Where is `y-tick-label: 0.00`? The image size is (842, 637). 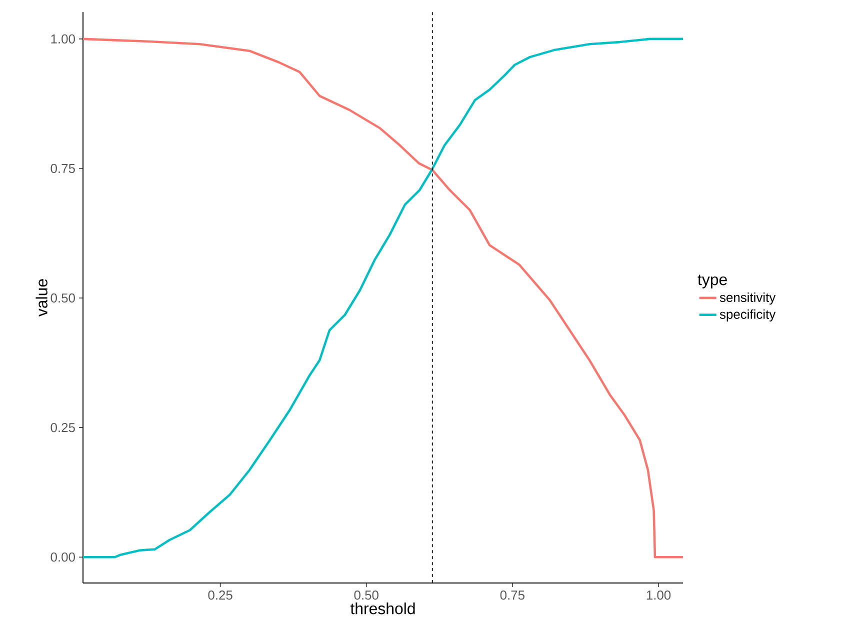 y-tick-label: 0.00 is located at coordinates (62, 557).